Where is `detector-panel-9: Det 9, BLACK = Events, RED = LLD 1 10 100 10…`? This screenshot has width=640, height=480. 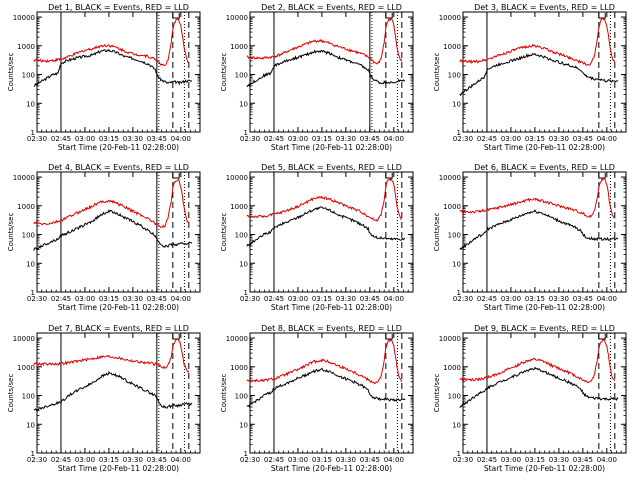 detector-panel-9: Det 9, BLACK = Events, RED = LLD 1 10 100 10… is located at coordinates (530, 398).